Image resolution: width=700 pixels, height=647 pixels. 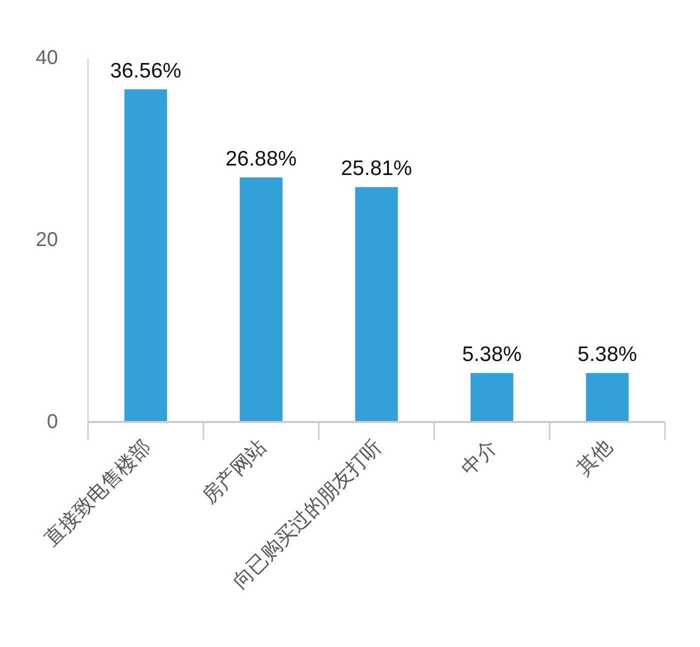 I want to click on y-tick-label: 40, so click(x=47, y=58).